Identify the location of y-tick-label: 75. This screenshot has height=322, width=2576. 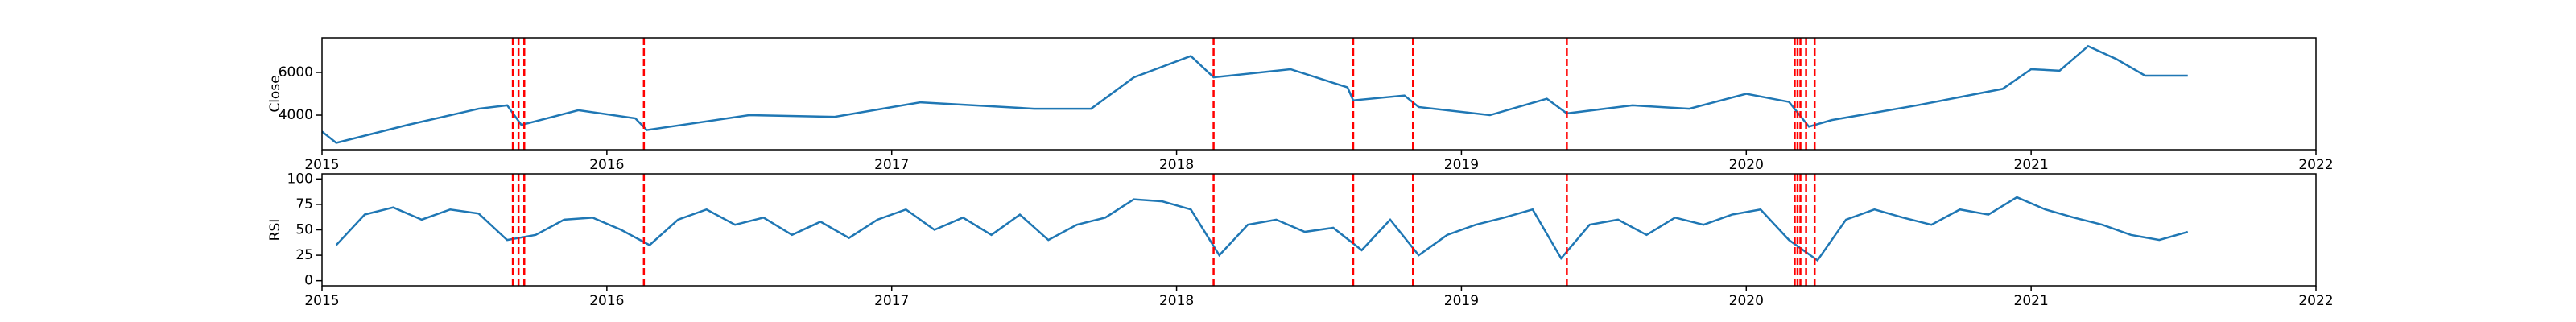
(304, 204).